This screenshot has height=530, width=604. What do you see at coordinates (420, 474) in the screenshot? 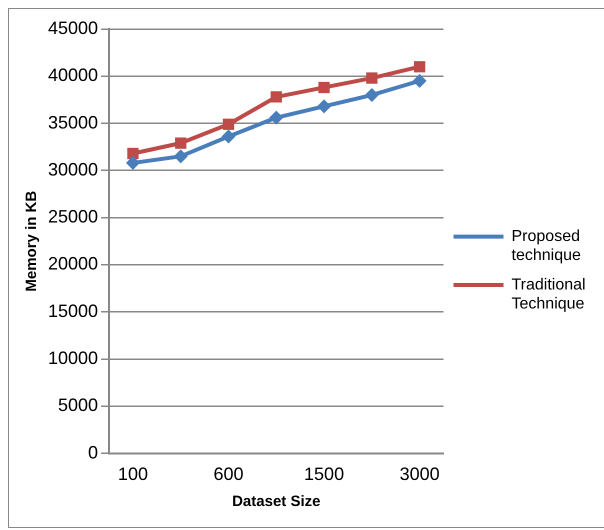
I see `x-tick-label: 3000` at bounding box center [420, 474].